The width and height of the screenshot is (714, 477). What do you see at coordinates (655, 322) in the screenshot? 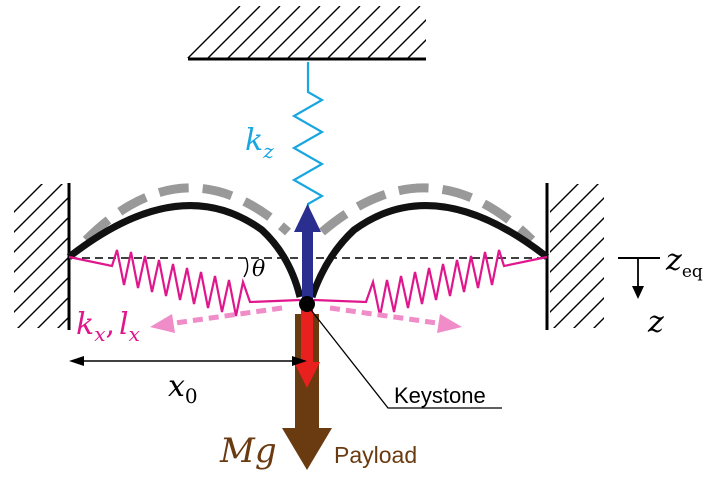
I see `label-z: z` at bounding box center [655, 322].